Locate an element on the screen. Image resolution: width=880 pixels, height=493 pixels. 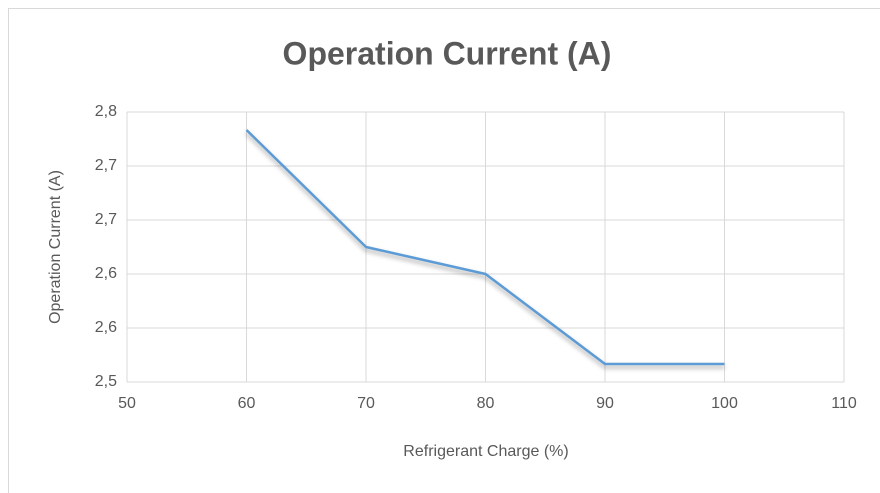
x-tick-label: 100 is located at coordinates (724, 403).